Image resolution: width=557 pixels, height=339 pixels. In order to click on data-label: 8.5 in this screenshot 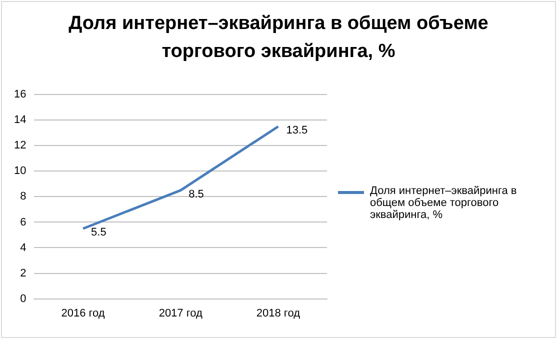, I will do `click(196, 194)`.